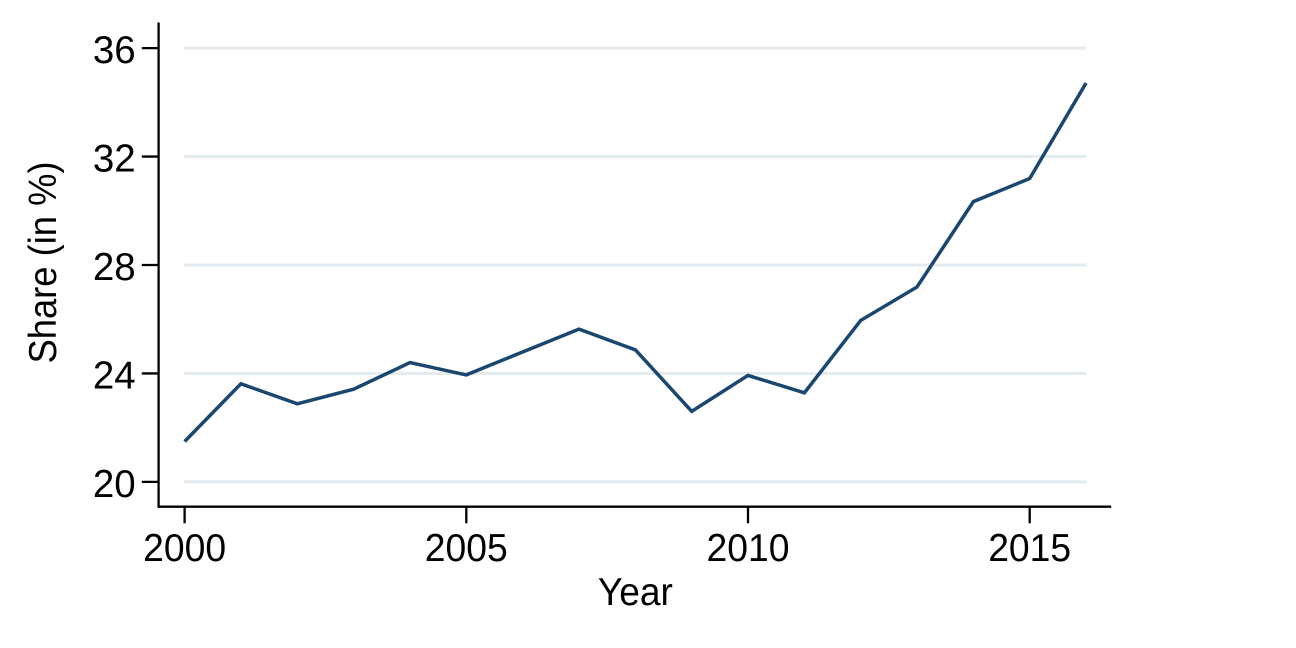  I want to click on svg-text: 28, so click(114, 267).